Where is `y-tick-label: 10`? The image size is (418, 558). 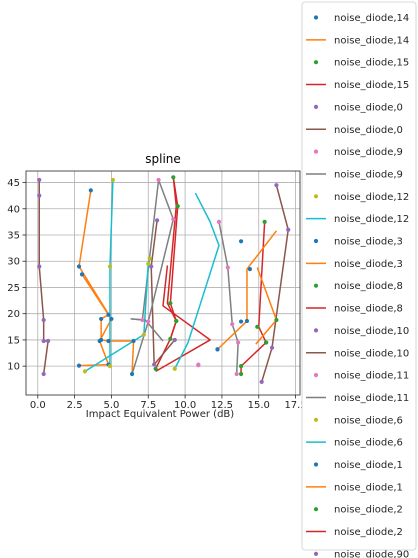 y-tick-label: 10 is located at coordinates (13, 367).